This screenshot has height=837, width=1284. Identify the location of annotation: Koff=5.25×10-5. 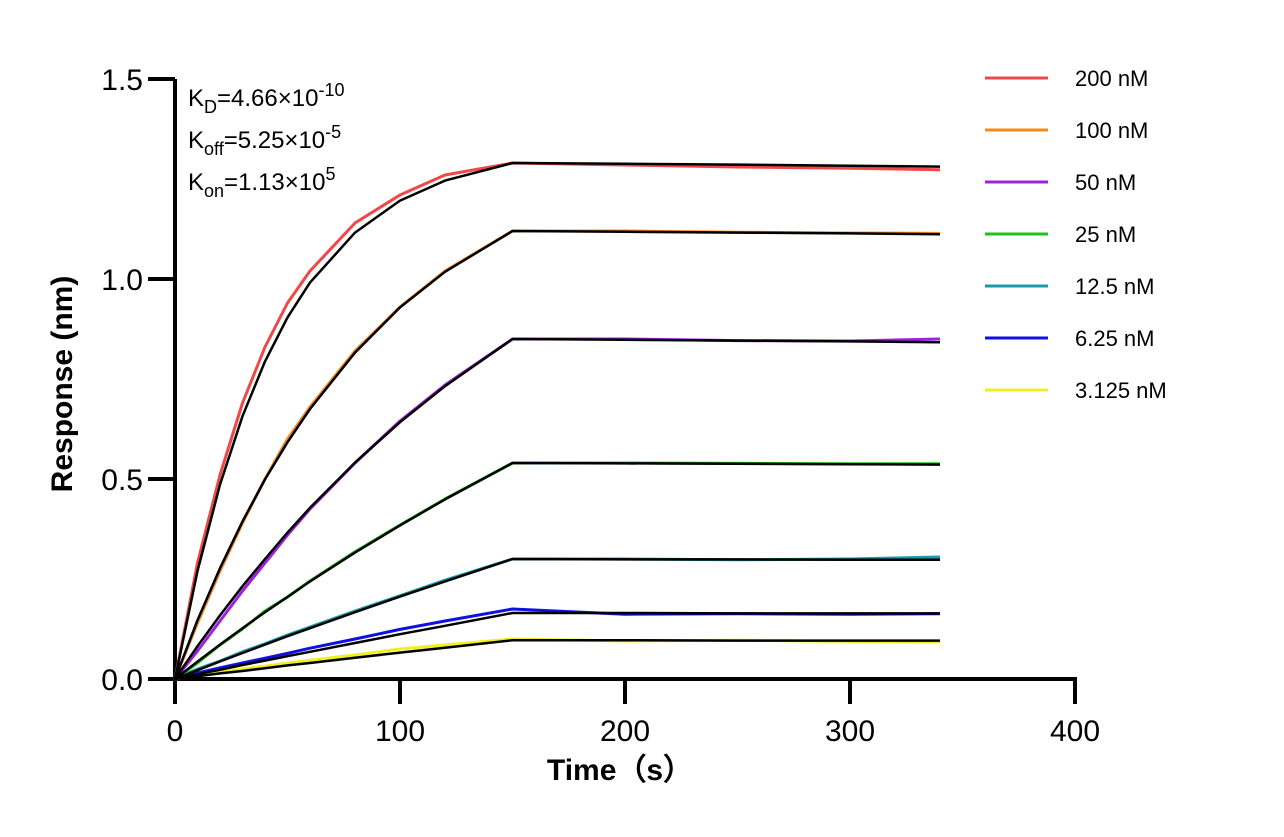
(264, 140).